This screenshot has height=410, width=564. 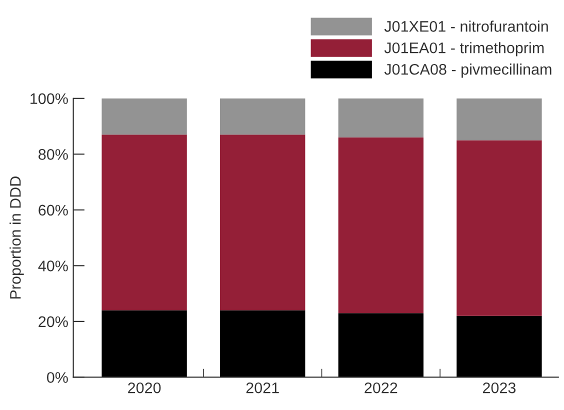 What do you see at coordinates (262, 388) in the screenshot?
I see `x-tick-label: 2021` at bounding box center [262, 388].